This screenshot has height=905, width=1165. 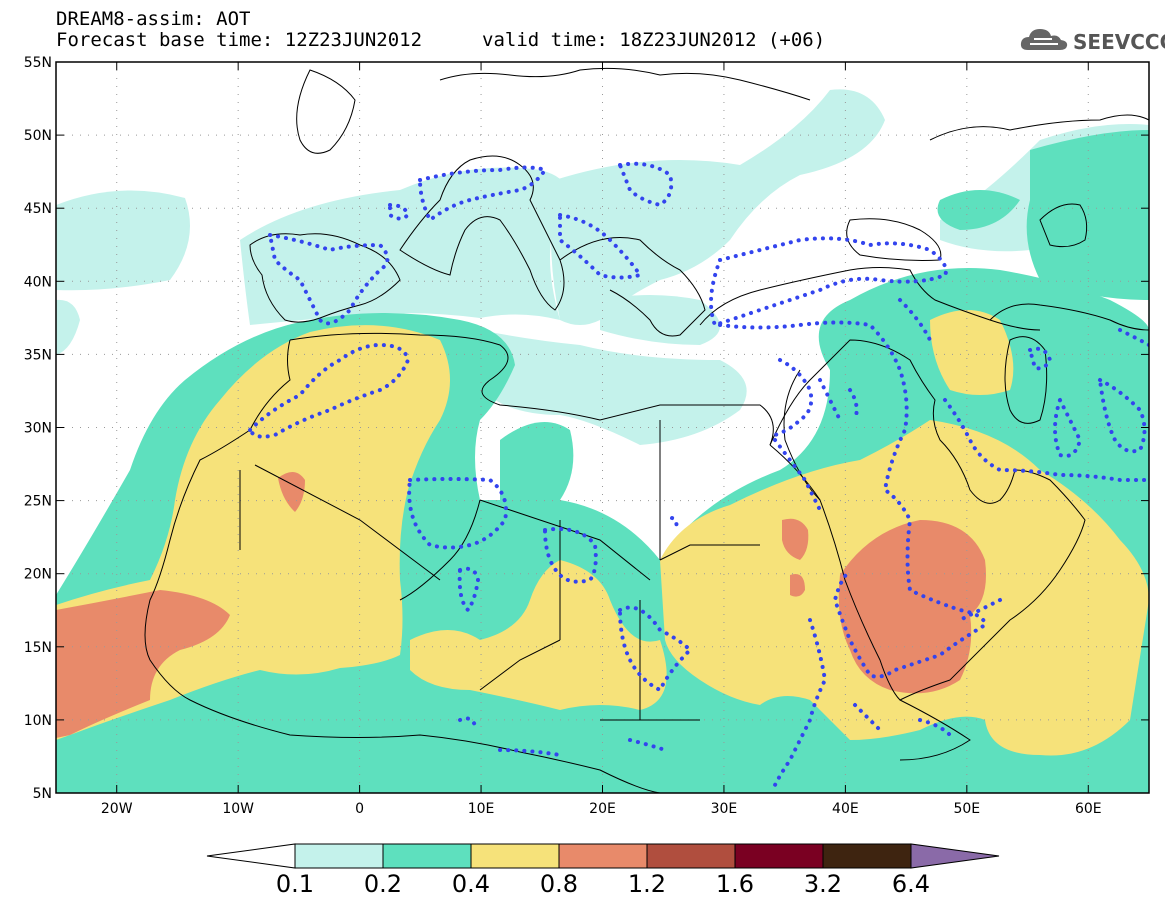 I want to click on seevccc-logo: SEEVCCC, so click(x=1091, y=41).